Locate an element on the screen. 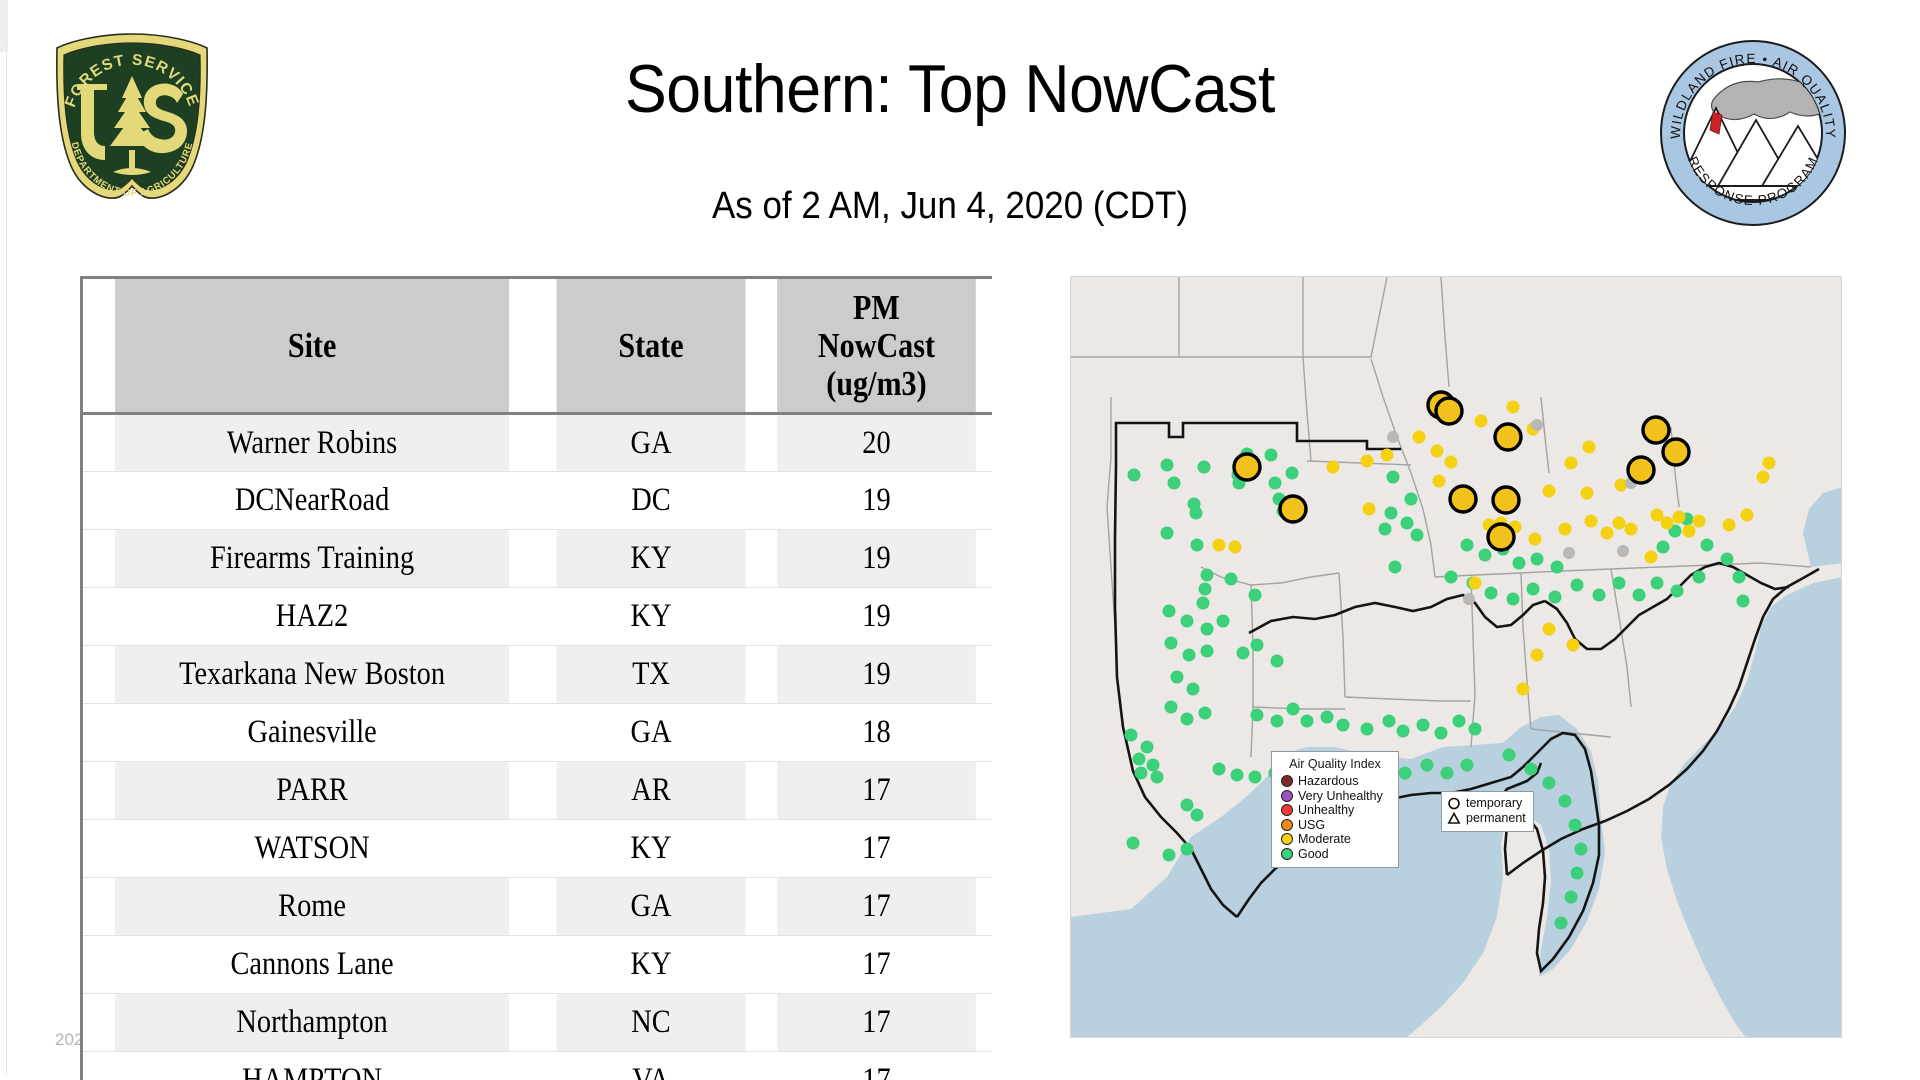 The width and height of the screenshot is (1920, 1080). legend-temporary-label: temporary is located at coordinates (1494, 803).